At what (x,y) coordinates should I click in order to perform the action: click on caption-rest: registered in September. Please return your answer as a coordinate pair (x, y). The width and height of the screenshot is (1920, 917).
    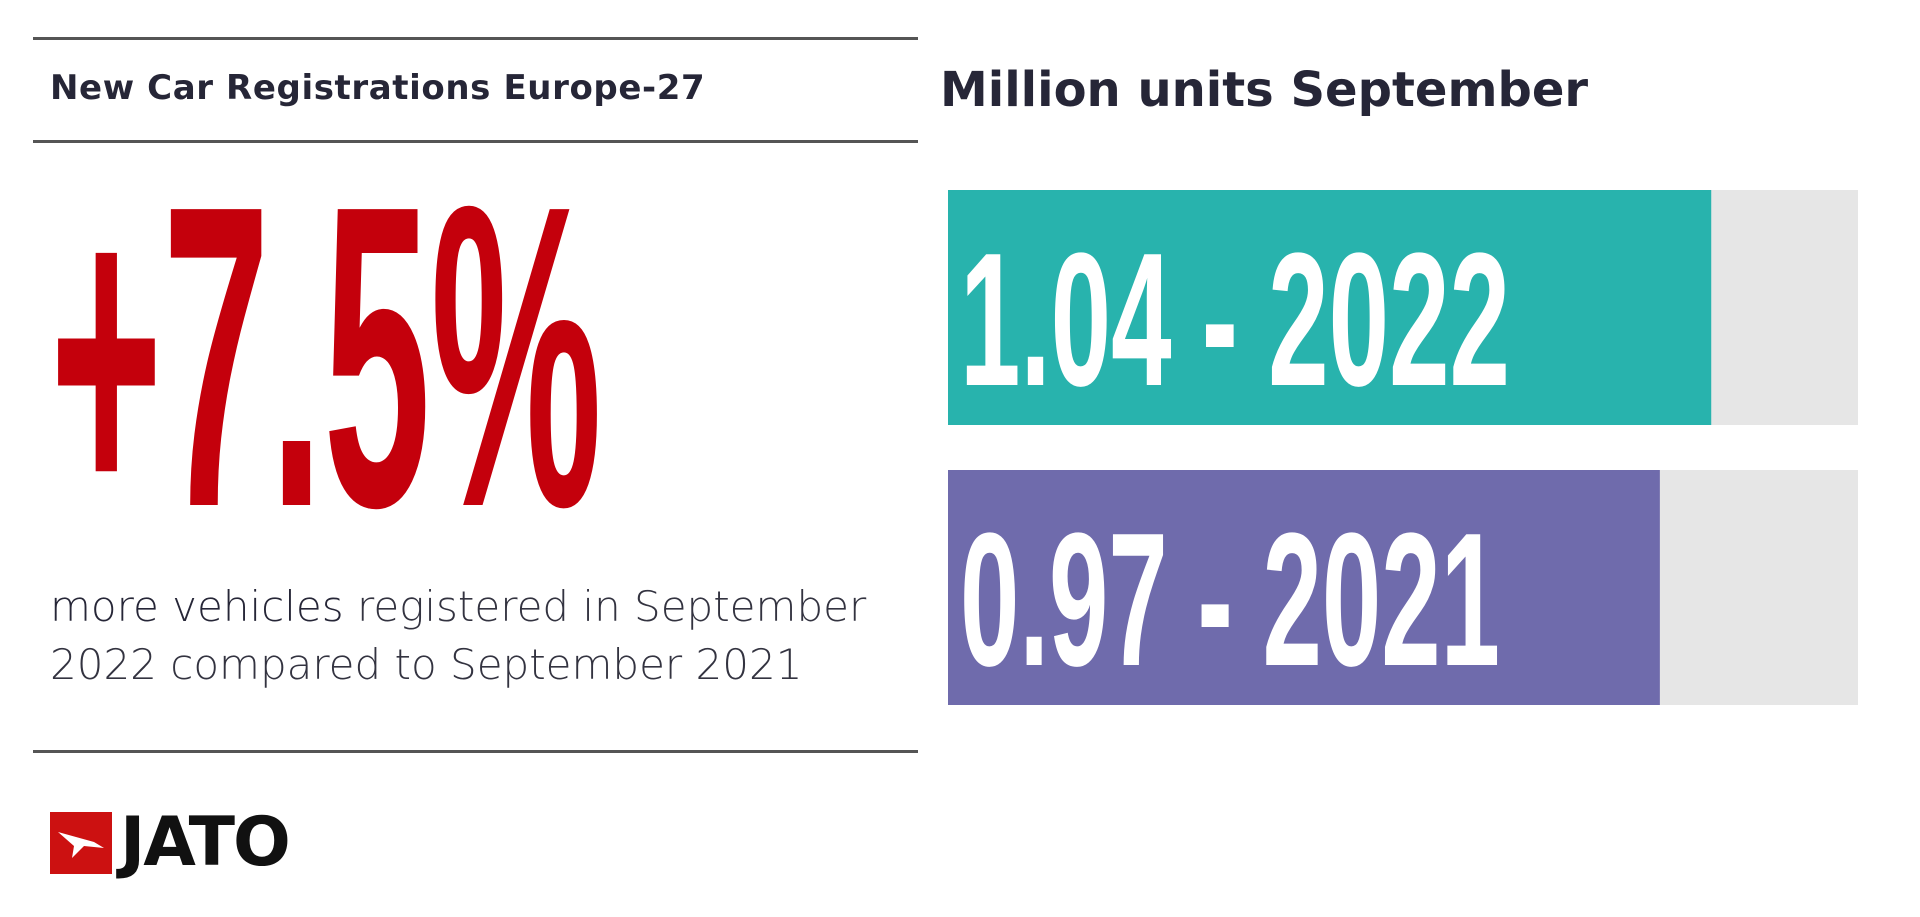
    Looking at the image, I should click on (605, 606).